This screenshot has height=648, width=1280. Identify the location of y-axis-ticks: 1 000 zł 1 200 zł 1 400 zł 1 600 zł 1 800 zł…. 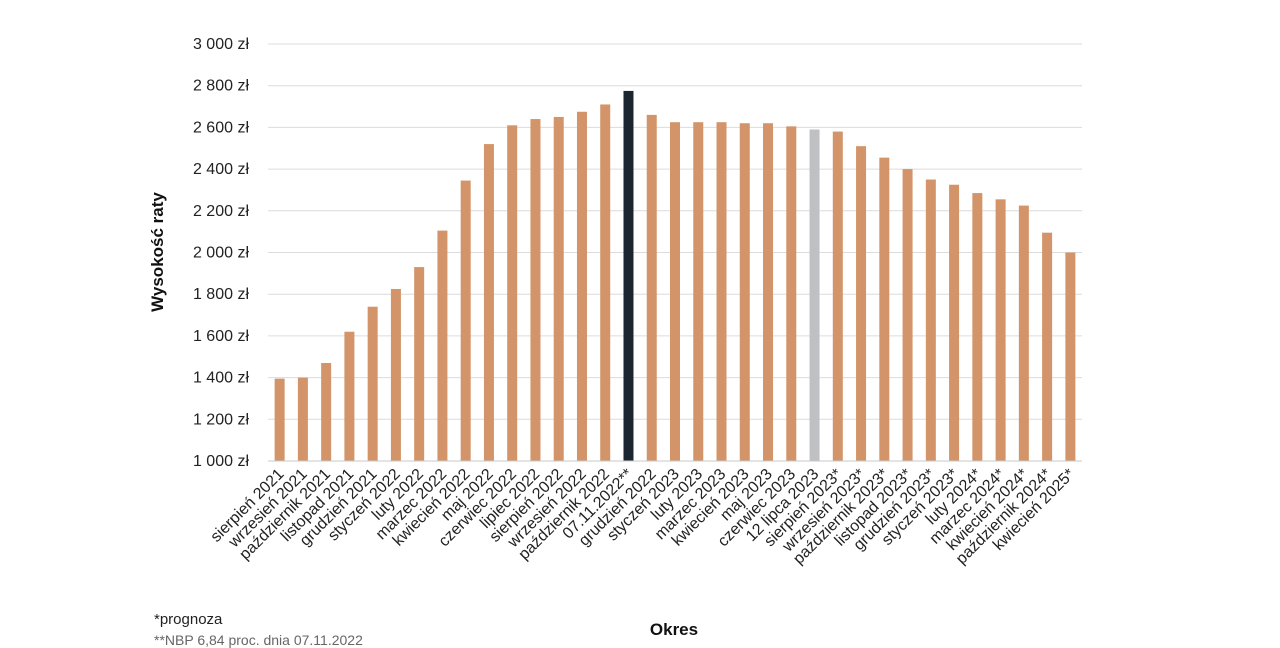
(221, 253).